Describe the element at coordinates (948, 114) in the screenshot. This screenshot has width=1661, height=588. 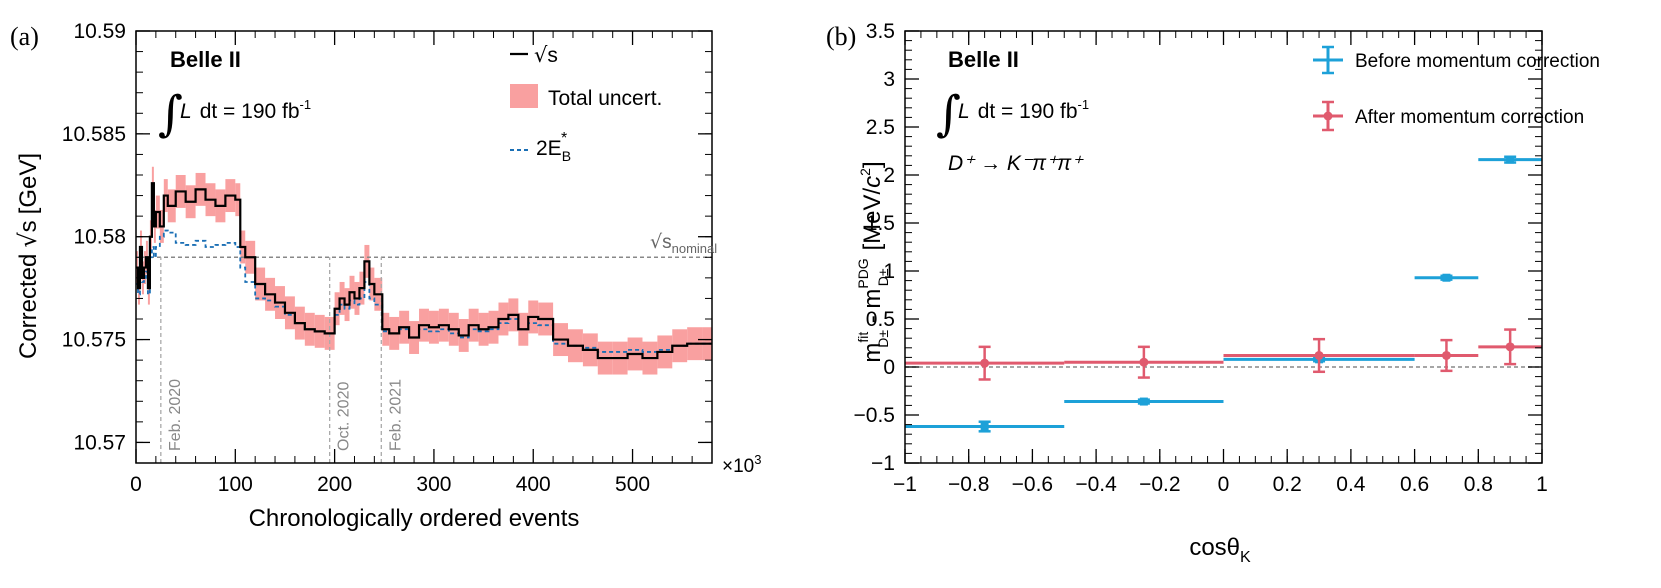
I see `integral-icon-b: ∫` at that location.